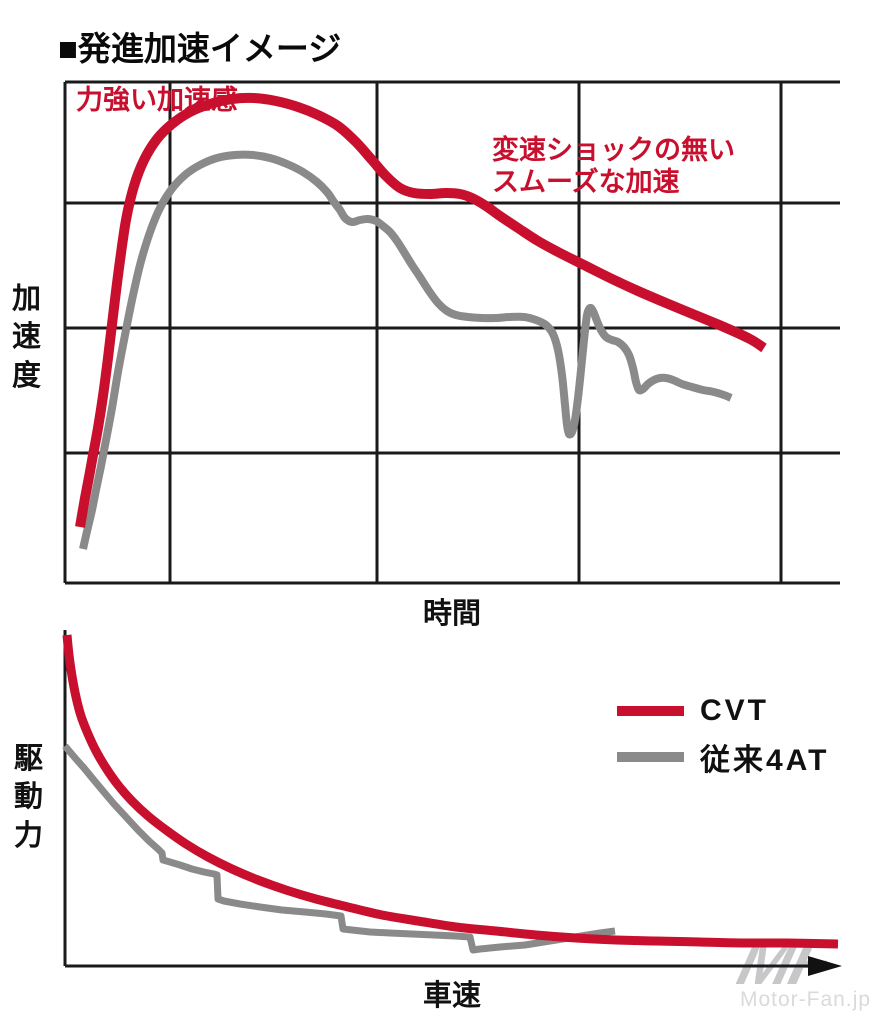 The height and width of the screenshot is (1024, 891). Describe the element at coordinates (734, 710) in the screenshot. I see `legend-label-cvt: CVT` at that location.